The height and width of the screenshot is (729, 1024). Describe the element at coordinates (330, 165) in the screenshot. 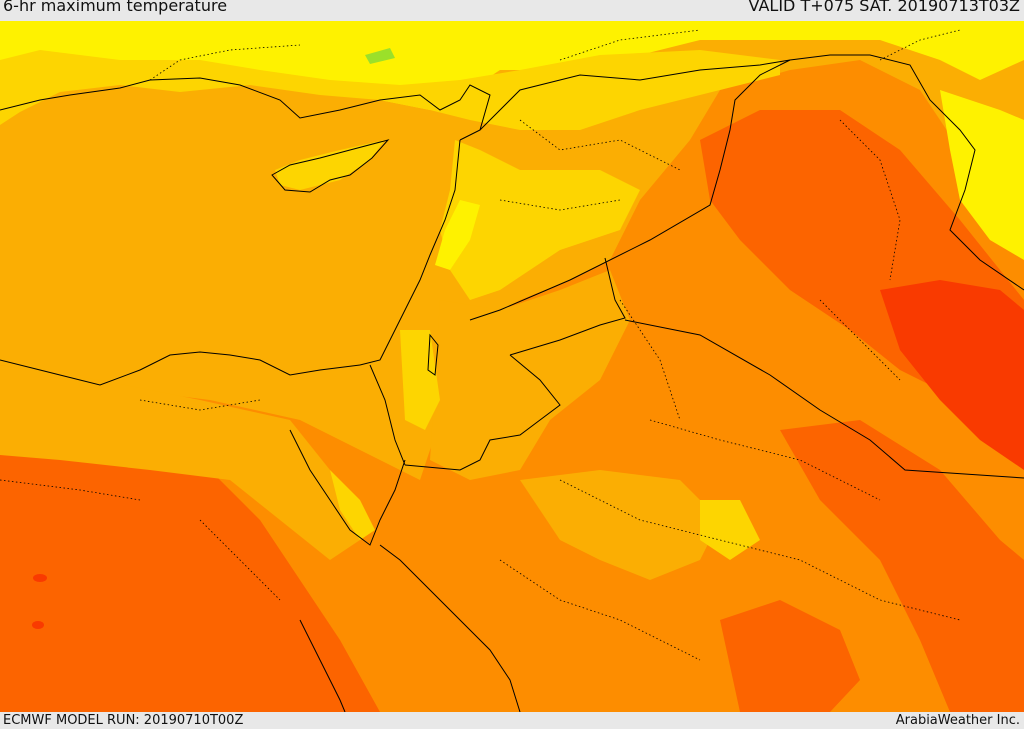

I see `light-yellow-cyprus` at that location.